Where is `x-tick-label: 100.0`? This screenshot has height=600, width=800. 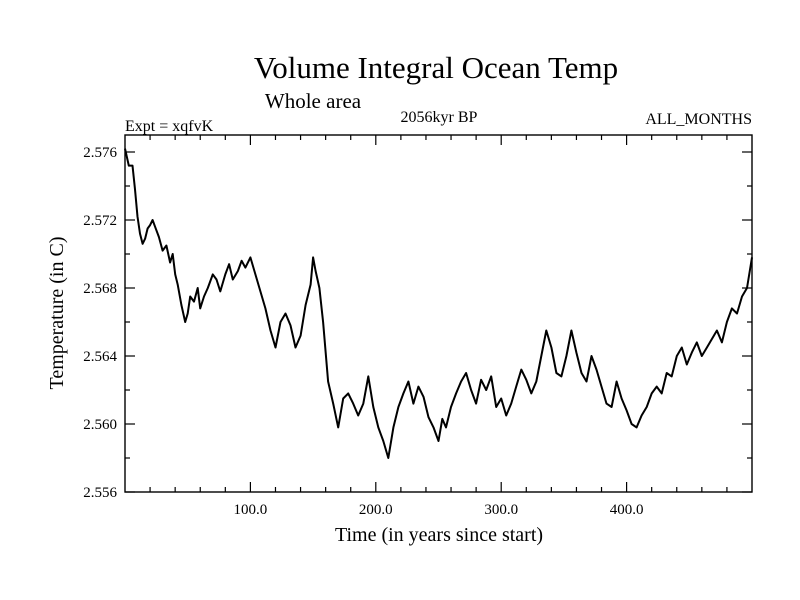 x-tick-label: 100.0 is located at coordinates (251, 510).